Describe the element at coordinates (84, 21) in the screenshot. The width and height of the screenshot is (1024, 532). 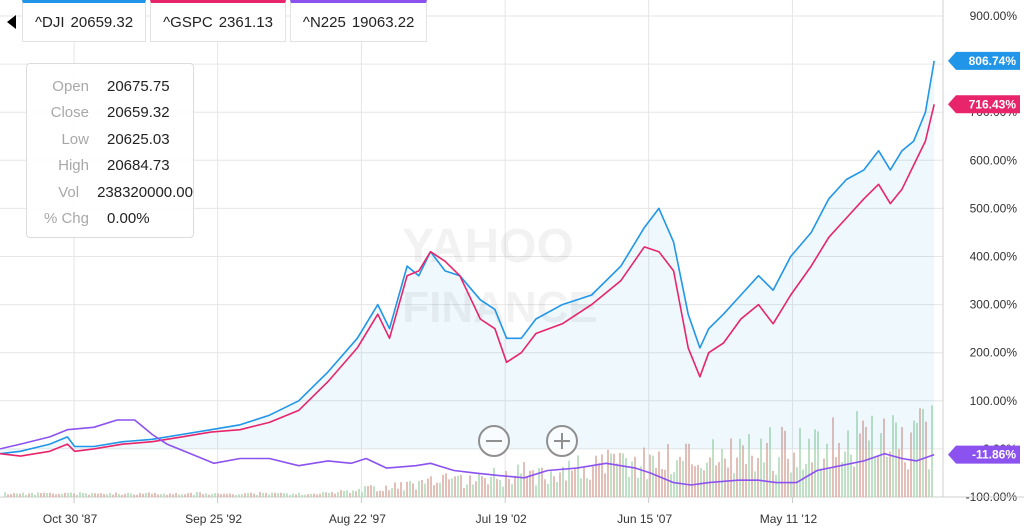
I see `tab-dji: ^DJI 20659.32` at that location.